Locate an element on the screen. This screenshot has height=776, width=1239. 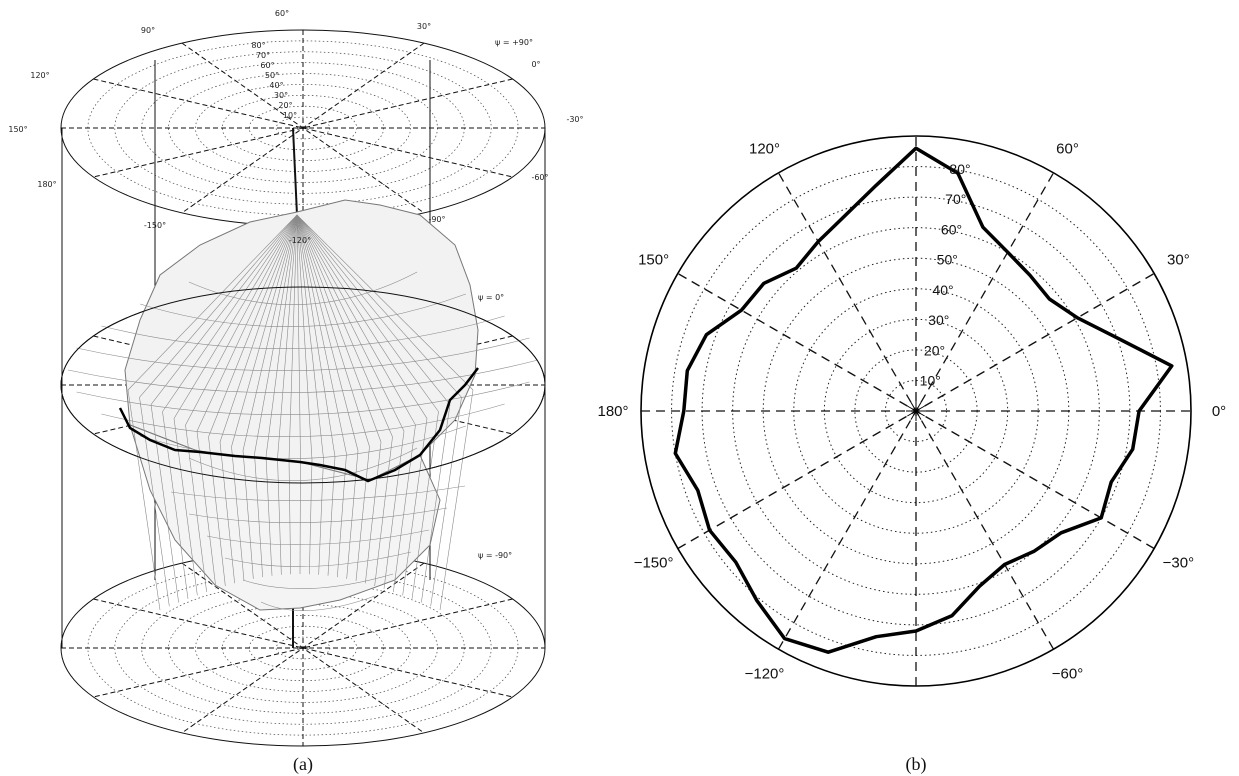
plane-0-spoke is located at coordinates (303, 128).